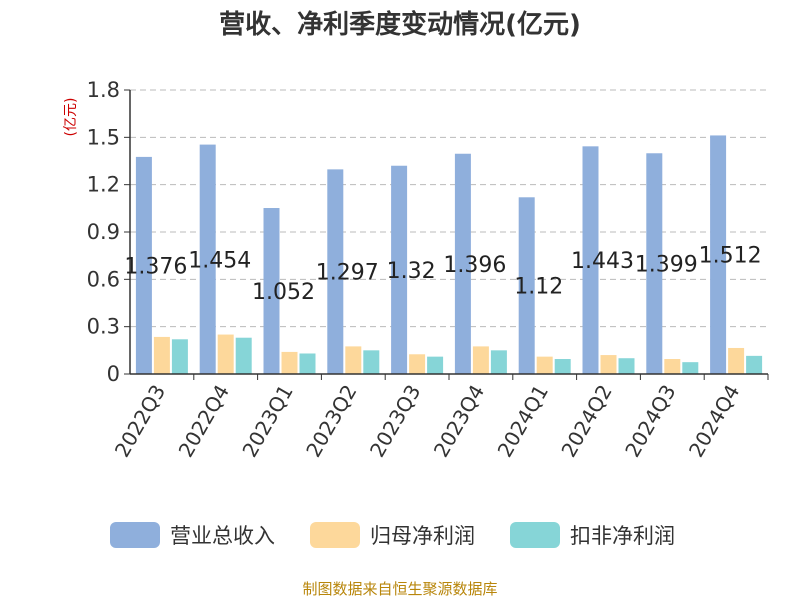 Image resolution: width=800 pixels, height=600 pixels. What do you see at coordinates (219, 260) in the screenshot?
I see `bar-value-label: 1.454` at bounding box center [219, 260].